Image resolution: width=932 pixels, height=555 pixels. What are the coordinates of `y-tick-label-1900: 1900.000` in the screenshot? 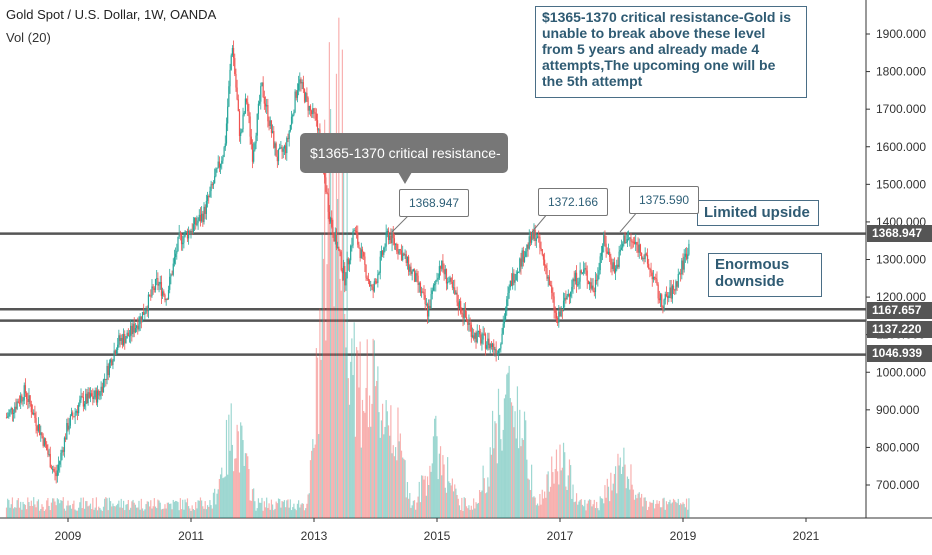 It's located at (901, 34).